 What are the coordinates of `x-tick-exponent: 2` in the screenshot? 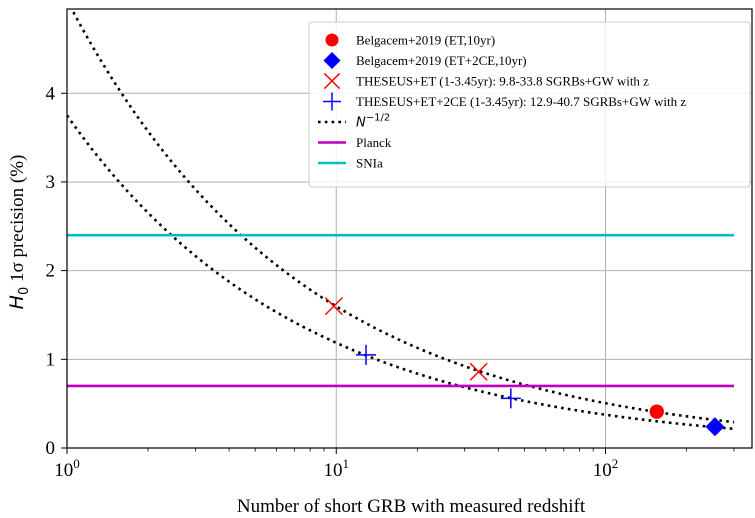 It's located at (615, 463).